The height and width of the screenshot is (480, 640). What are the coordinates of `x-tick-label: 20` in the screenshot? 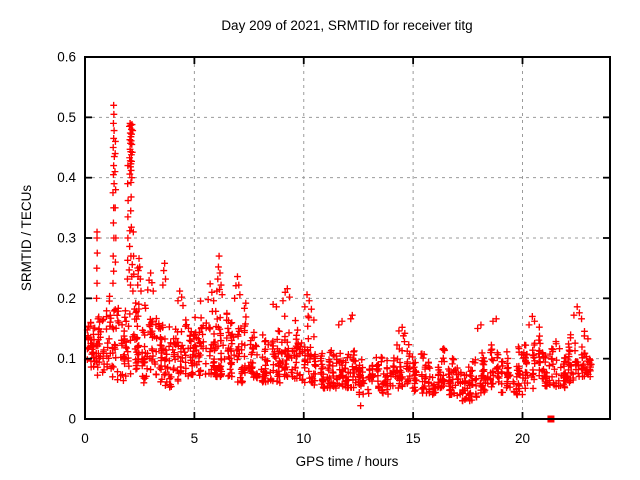 It's located at (522, 438).